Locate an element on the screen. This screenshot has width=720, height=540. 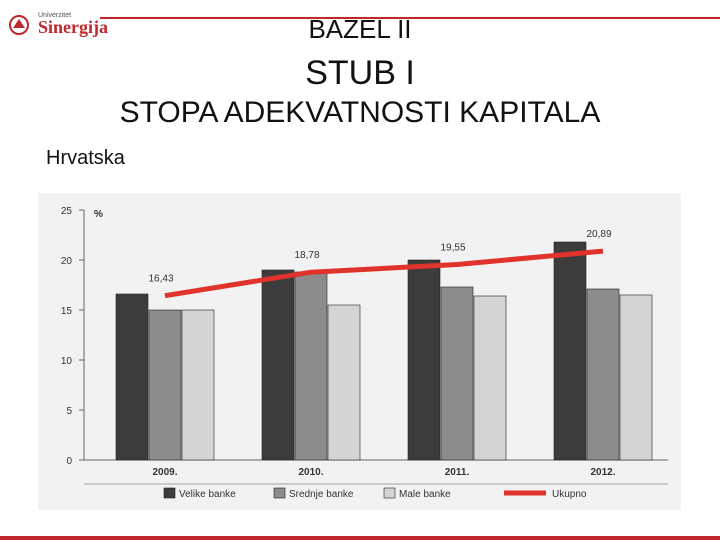
y-tick-label: 20 is located at coordinates (67, 261).